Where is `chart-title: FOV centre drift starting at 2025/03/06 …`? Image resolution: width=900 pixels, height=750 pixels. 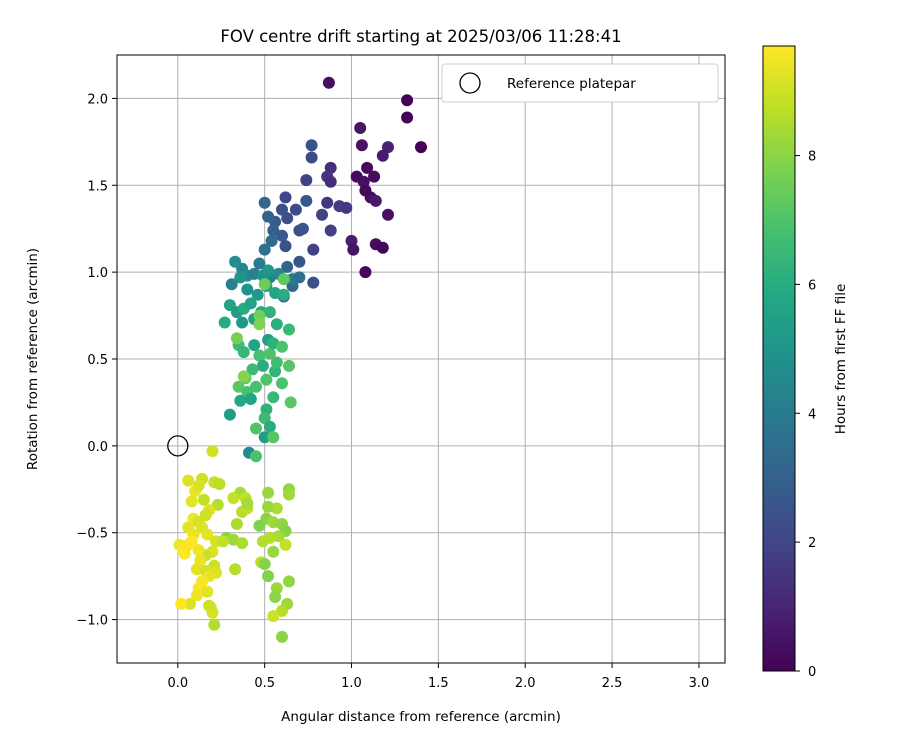
chart-title: FOV centre drift starting at 2025/03/06 … is located at coordinates (420, 36).